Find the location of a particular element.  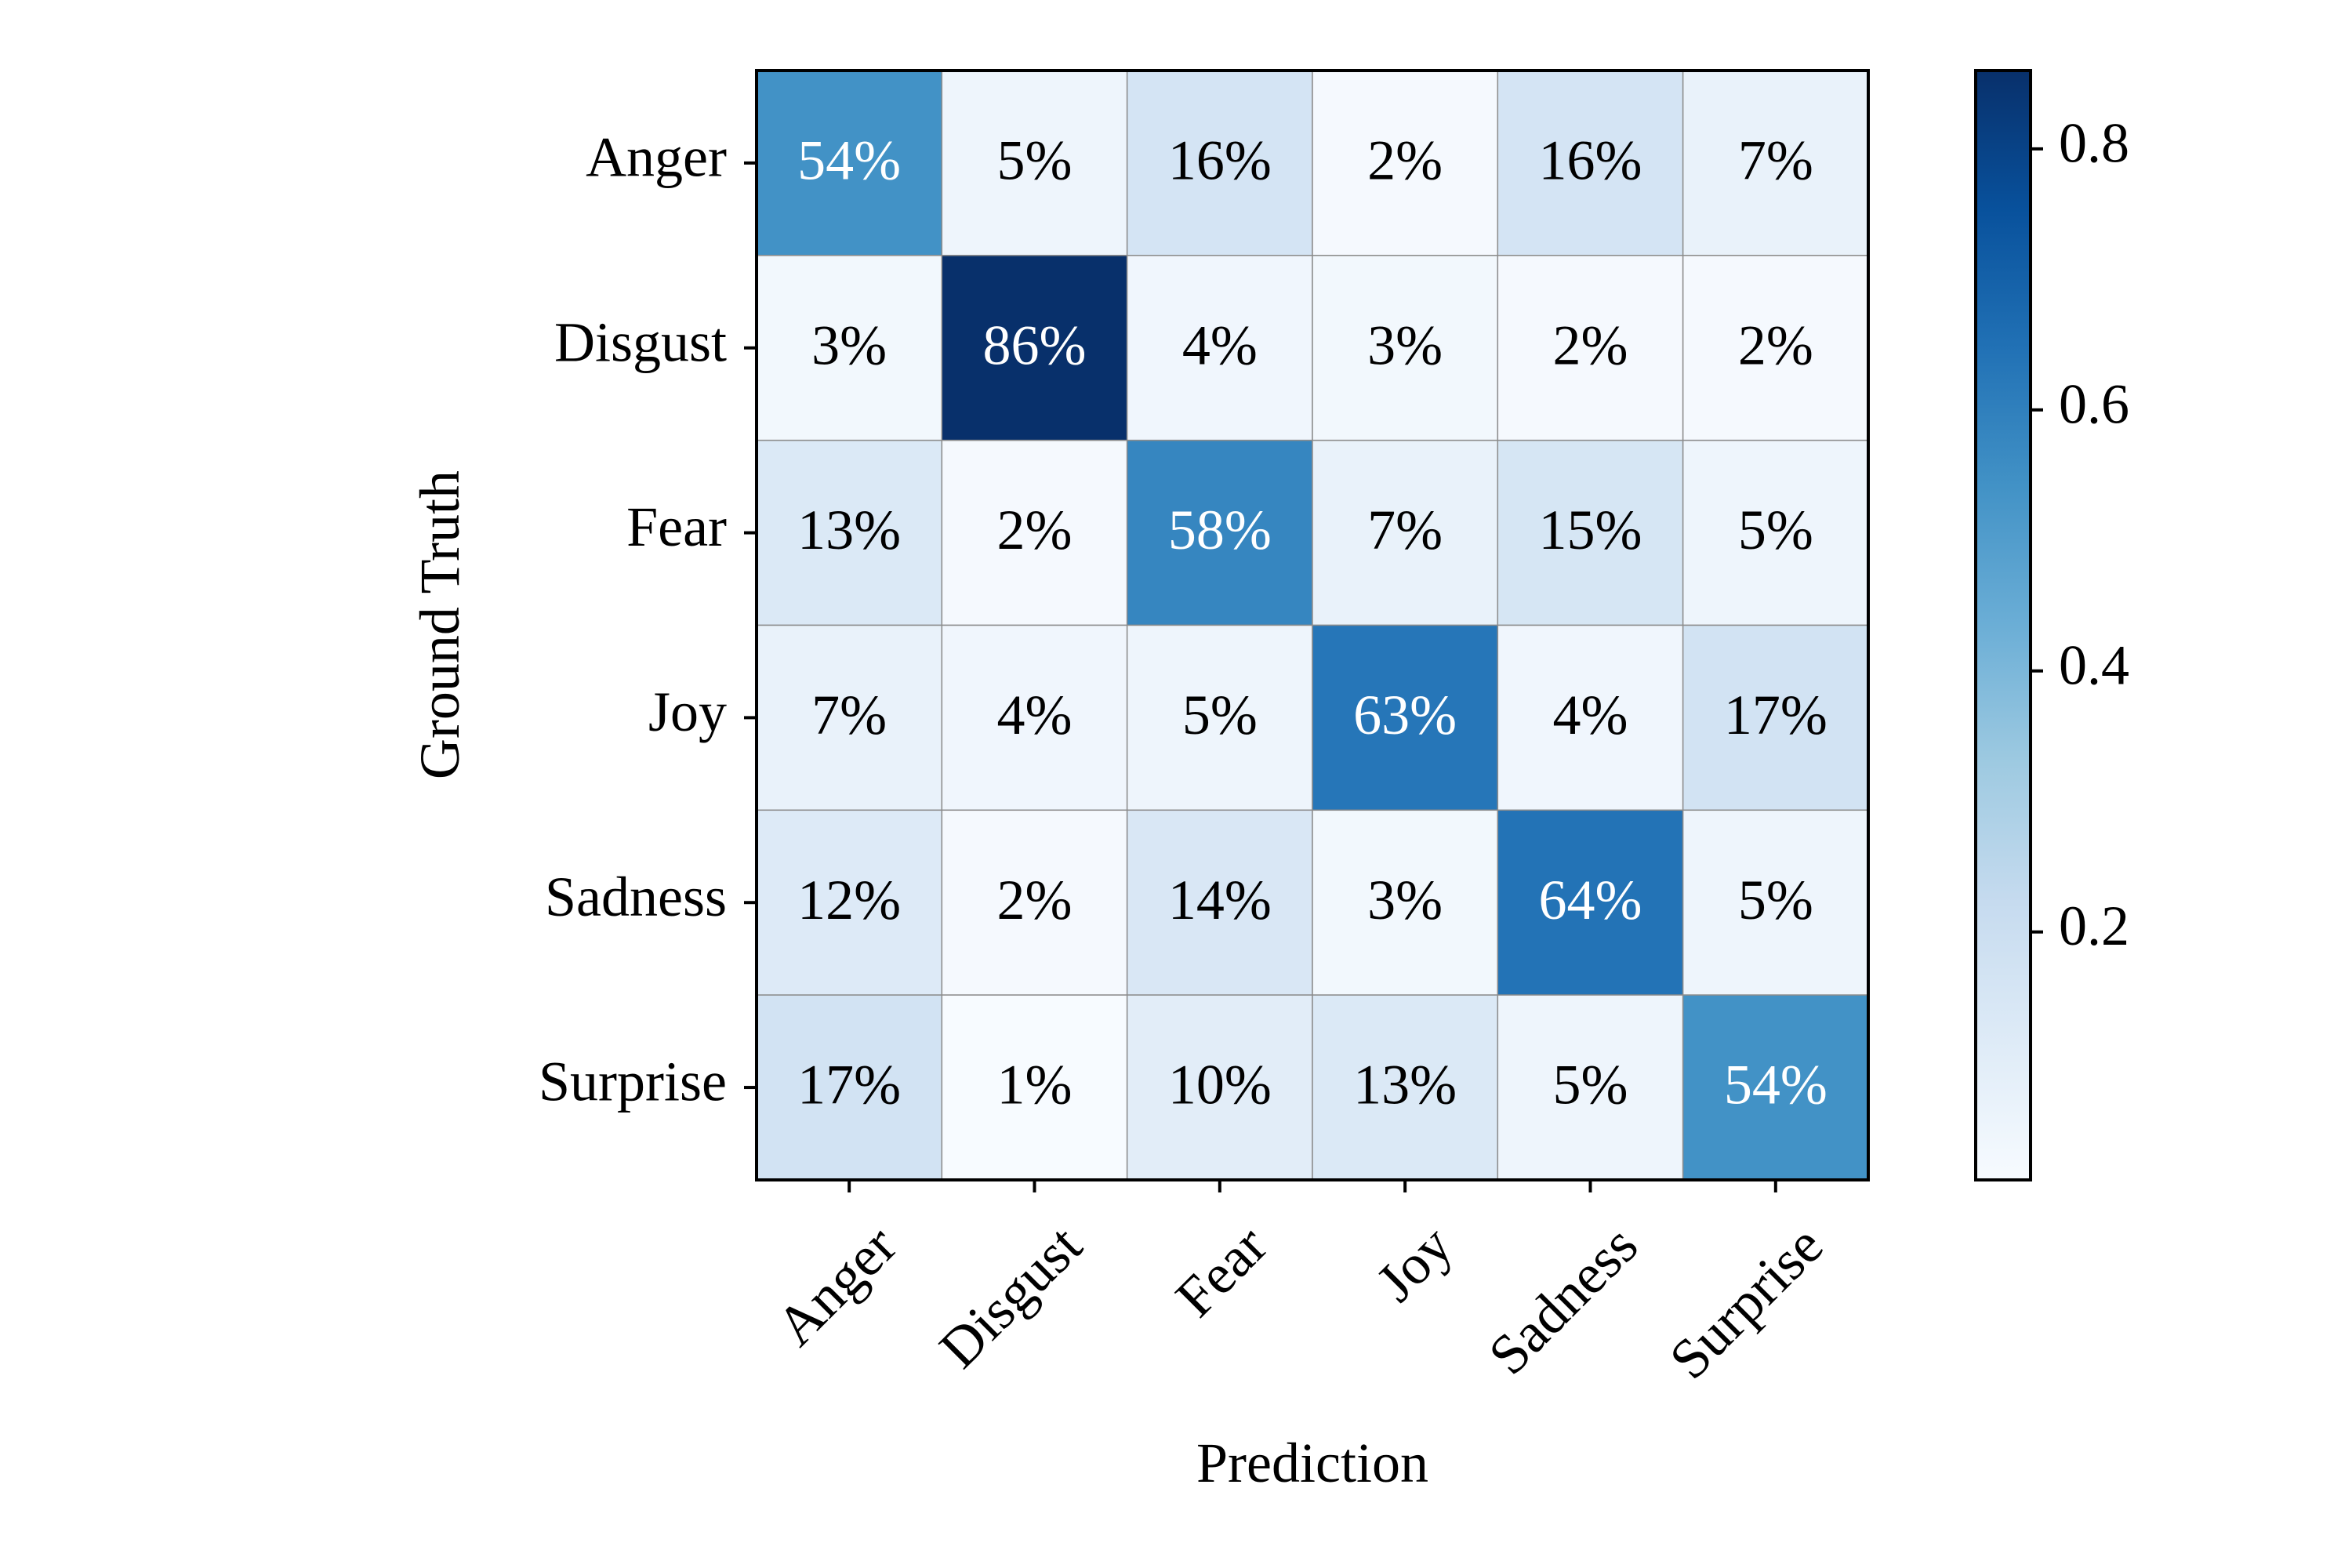

x-tick-label: Fear is located at coordinates (1221, 1271).